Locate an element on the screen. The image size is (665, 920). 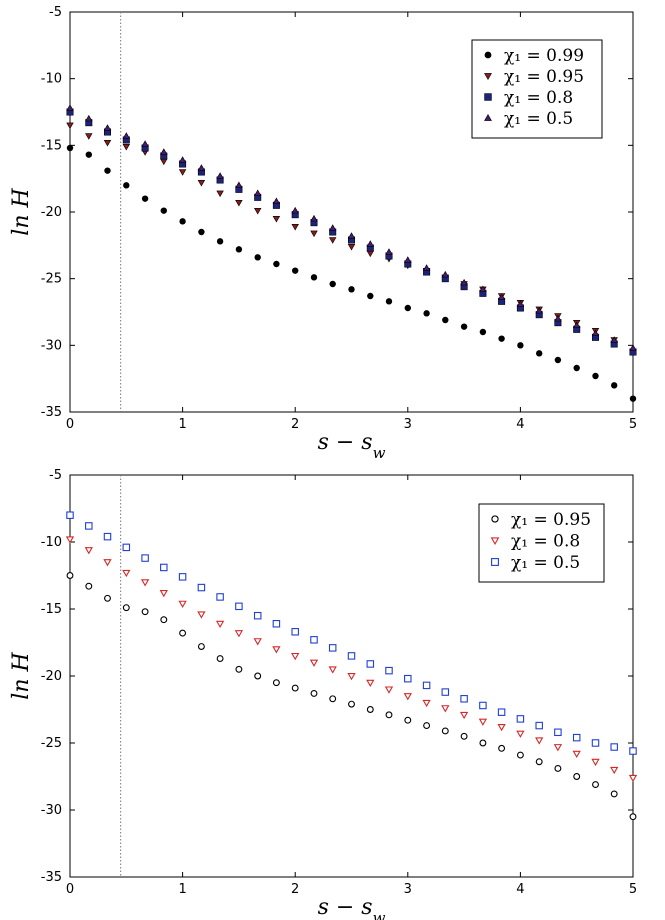
x-tick-label: 1 is located at coordinates (182, 424).